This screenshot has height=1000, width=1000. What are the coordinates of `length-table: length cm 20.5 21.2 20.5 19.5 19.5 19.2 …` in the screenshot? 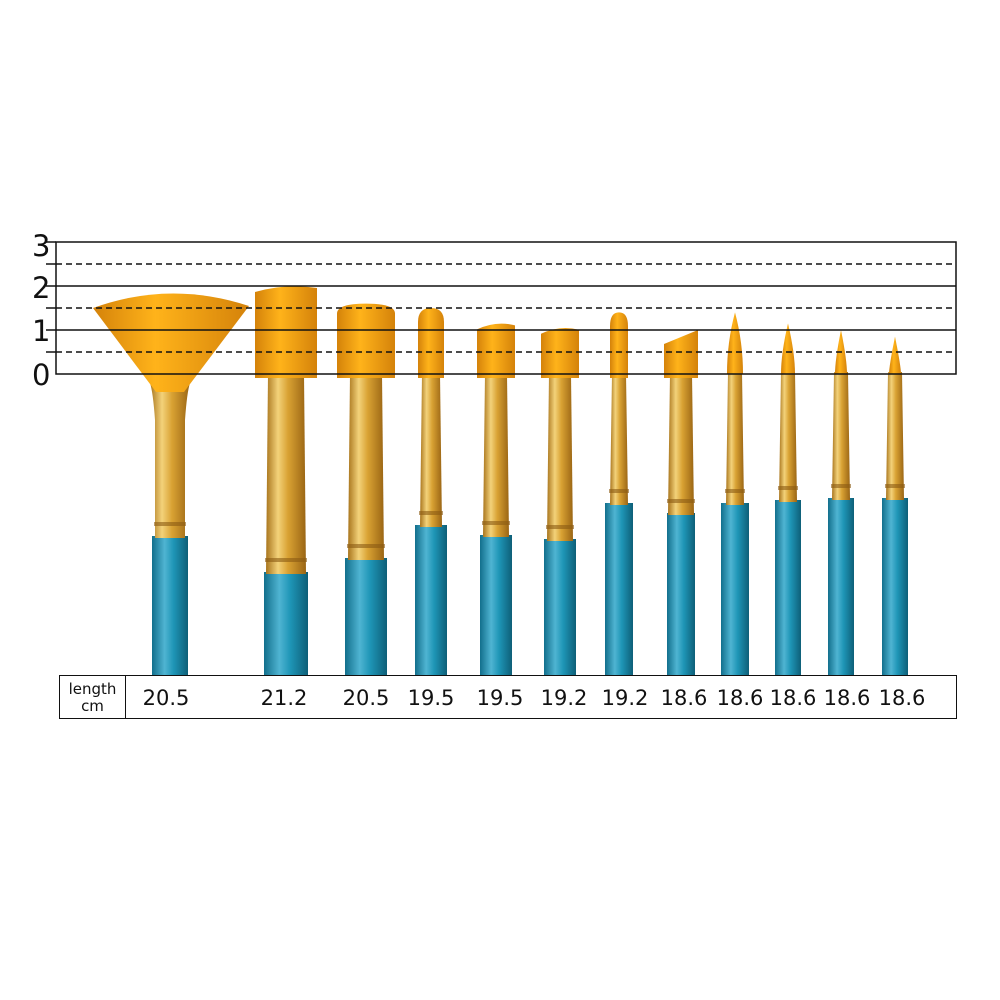 It's located at (508, 697).